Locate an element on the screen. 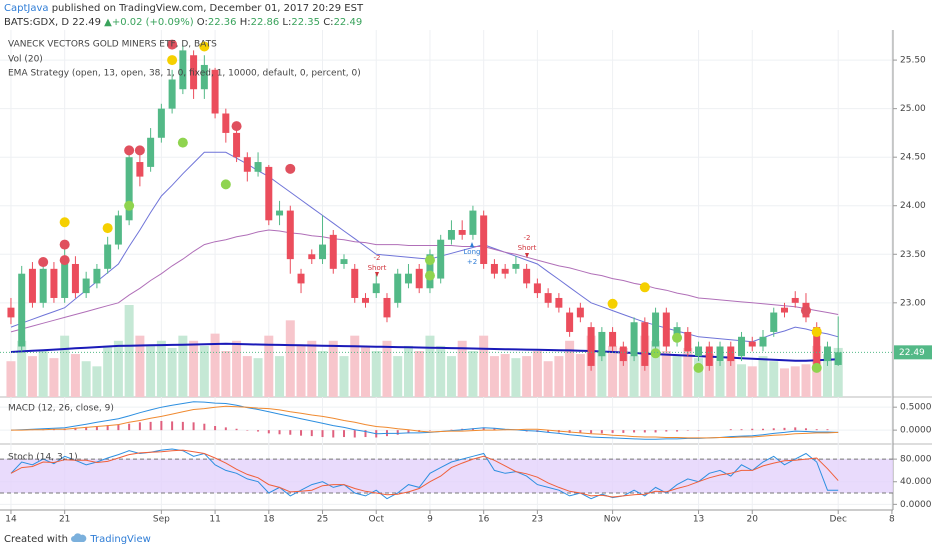  indicator-line is located at coordinates (424, 473).